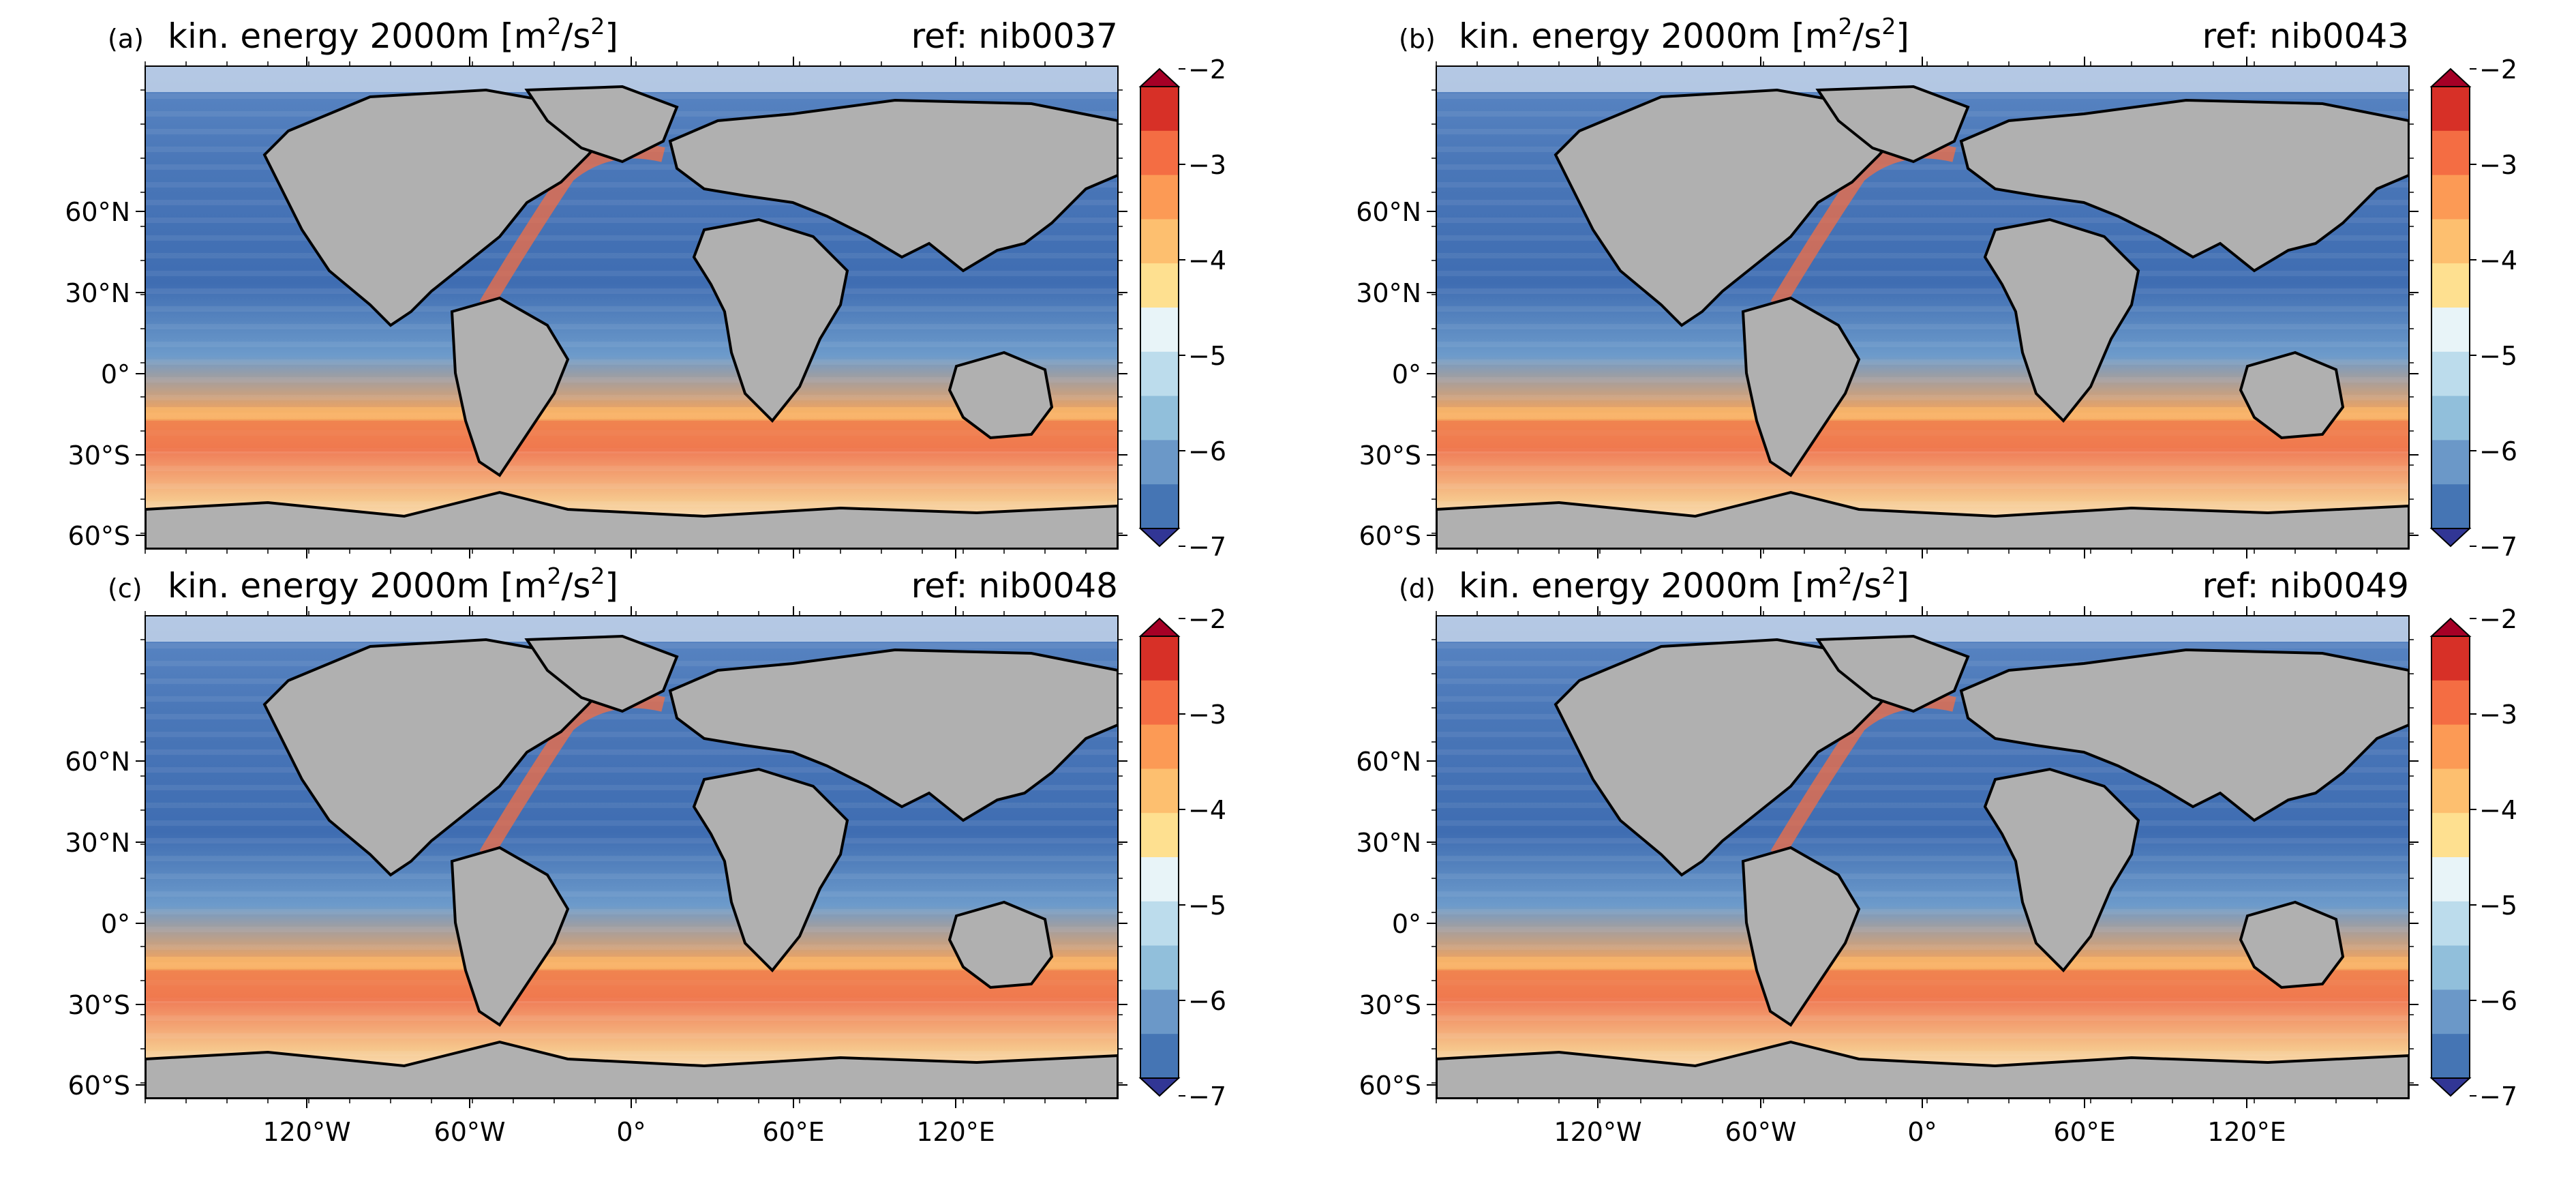  What do you see at coordinates (2305, 36) in the screenshot?
I see `panel-ref: ref: nib0043` at bounding box center [2305, 36].